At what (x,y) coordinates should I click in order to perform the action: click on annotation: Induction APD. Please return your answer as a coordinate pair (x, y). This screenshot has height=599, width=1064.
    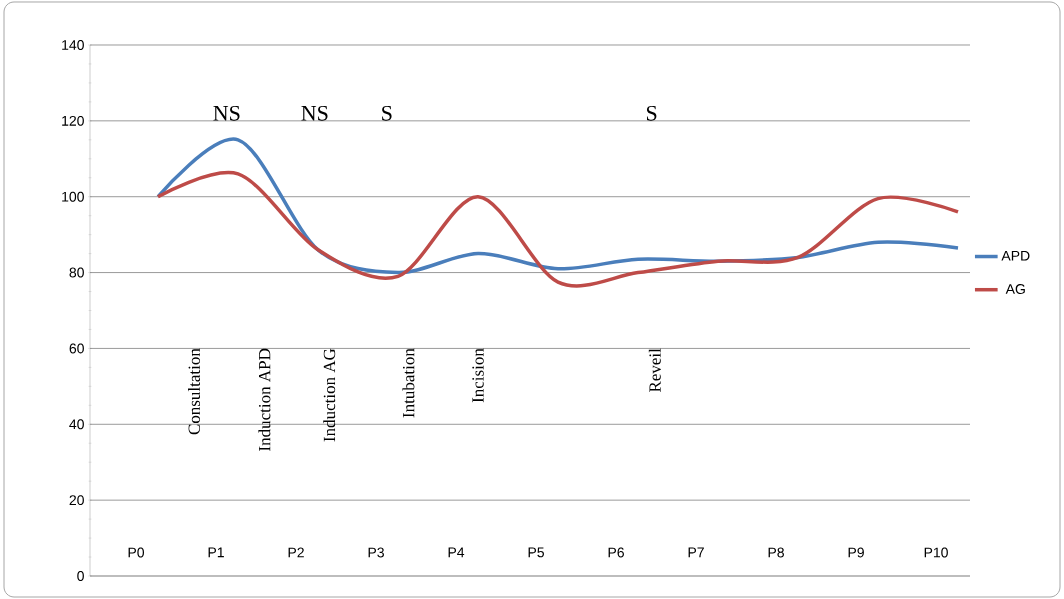
    Looking at the image, I should click on (264, 399).